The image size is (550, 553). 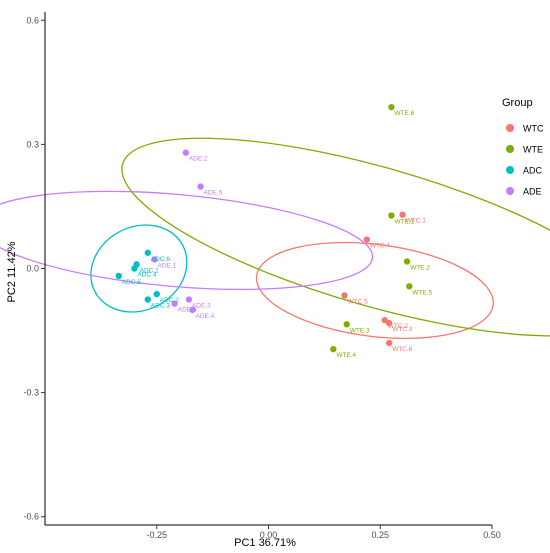 I want to click on y-tick-label: -0.6, so click(x=31, y=517).